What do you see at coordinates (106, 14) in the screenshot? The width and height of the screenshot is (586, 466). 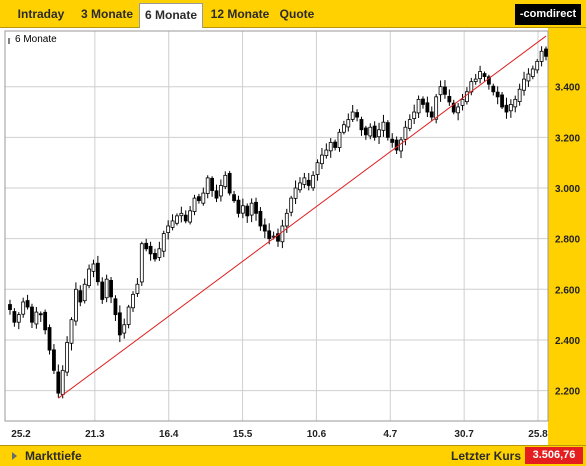 I see `tab-3-monate: 3 Monate` at bounding box center [106, 14].